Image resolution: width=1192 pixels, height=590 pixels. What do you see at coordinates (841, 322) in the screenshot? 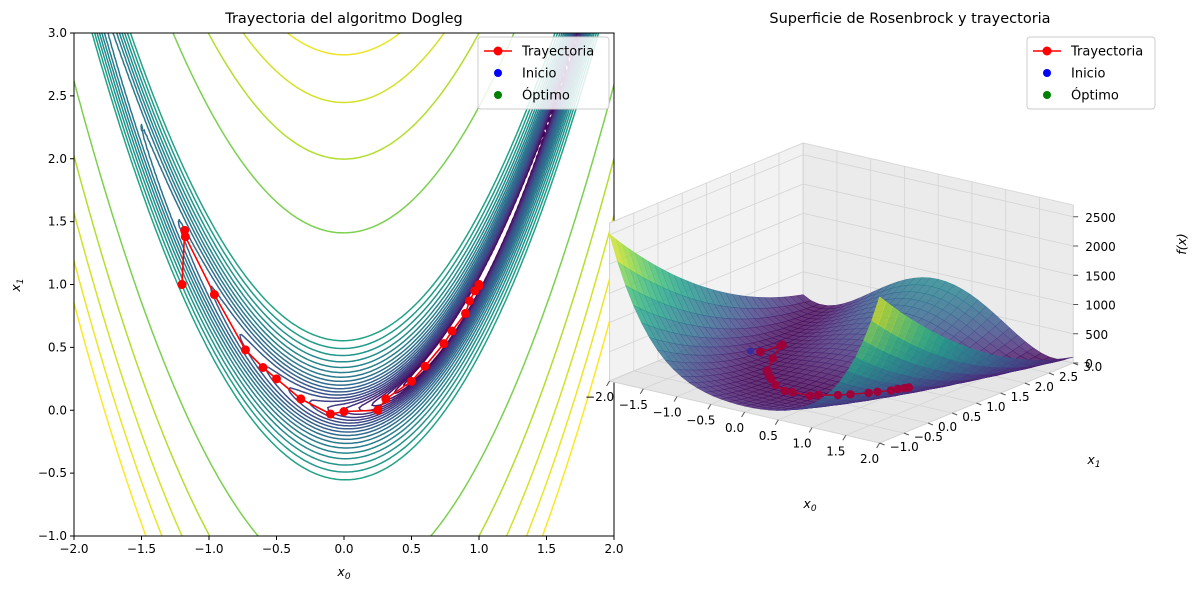
I see `surface` at bounding box center [841, 322].